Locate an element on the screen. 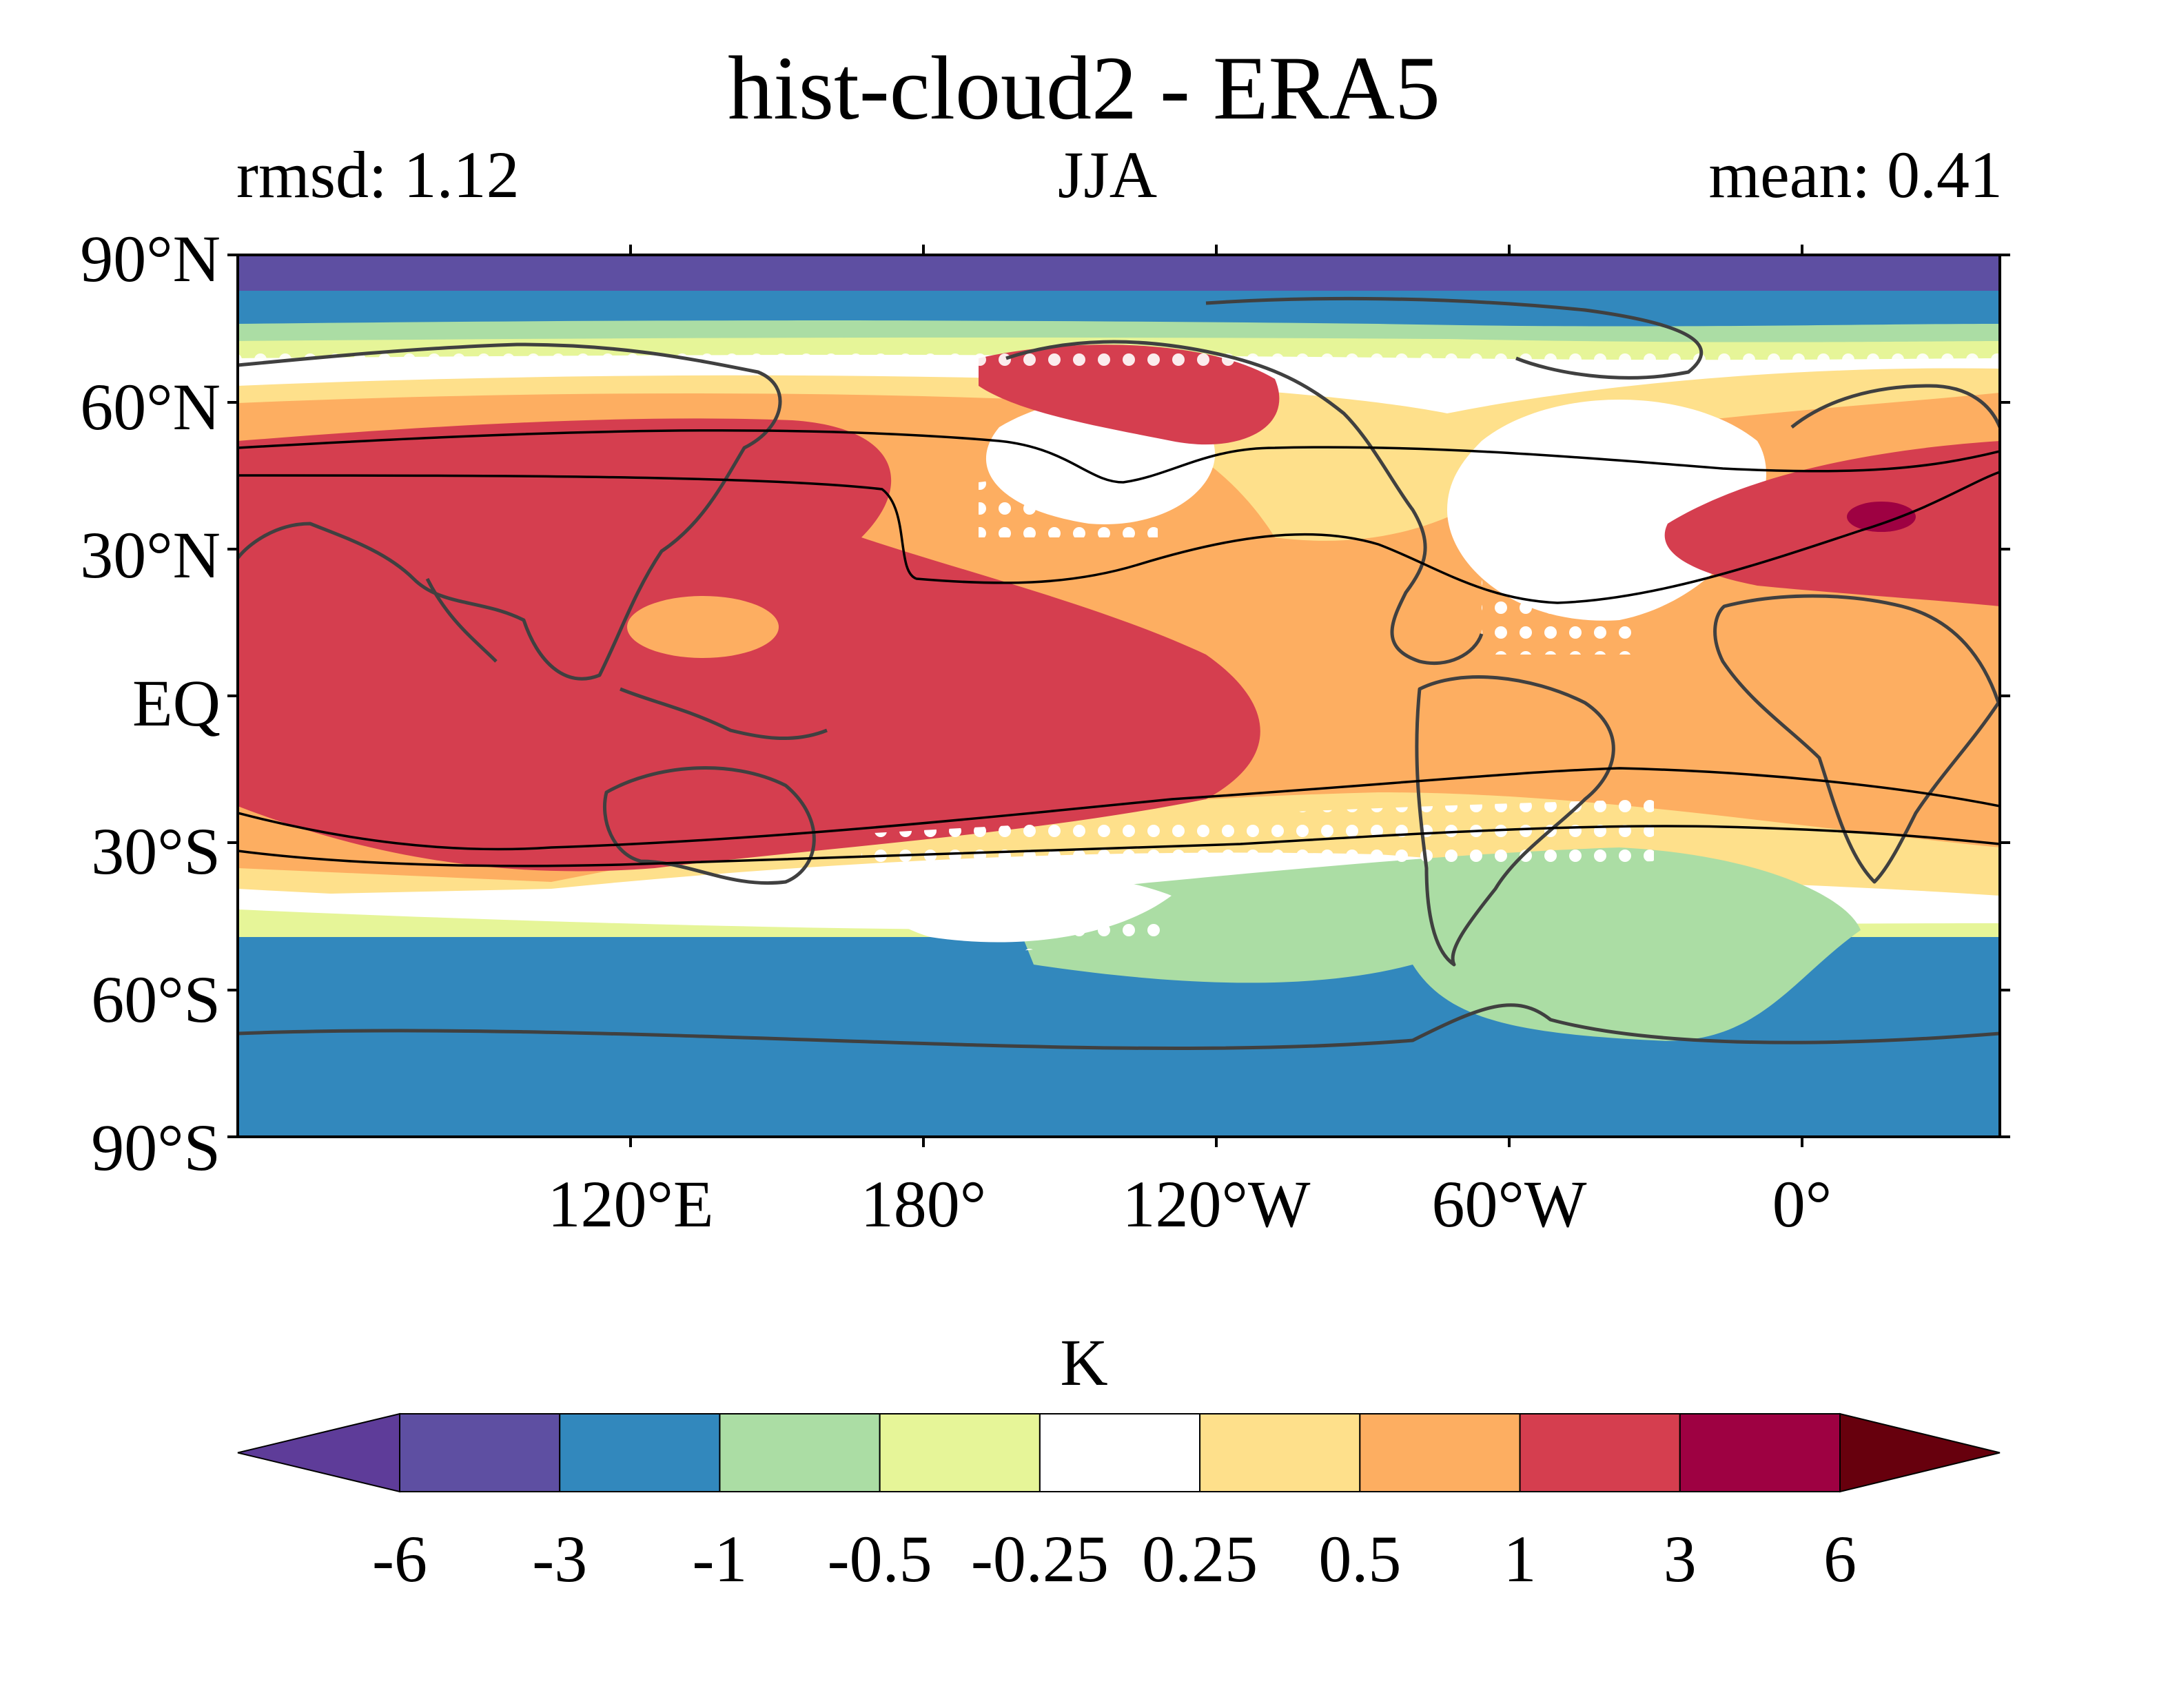  stippling-north is located at coordinates (1119, 358).